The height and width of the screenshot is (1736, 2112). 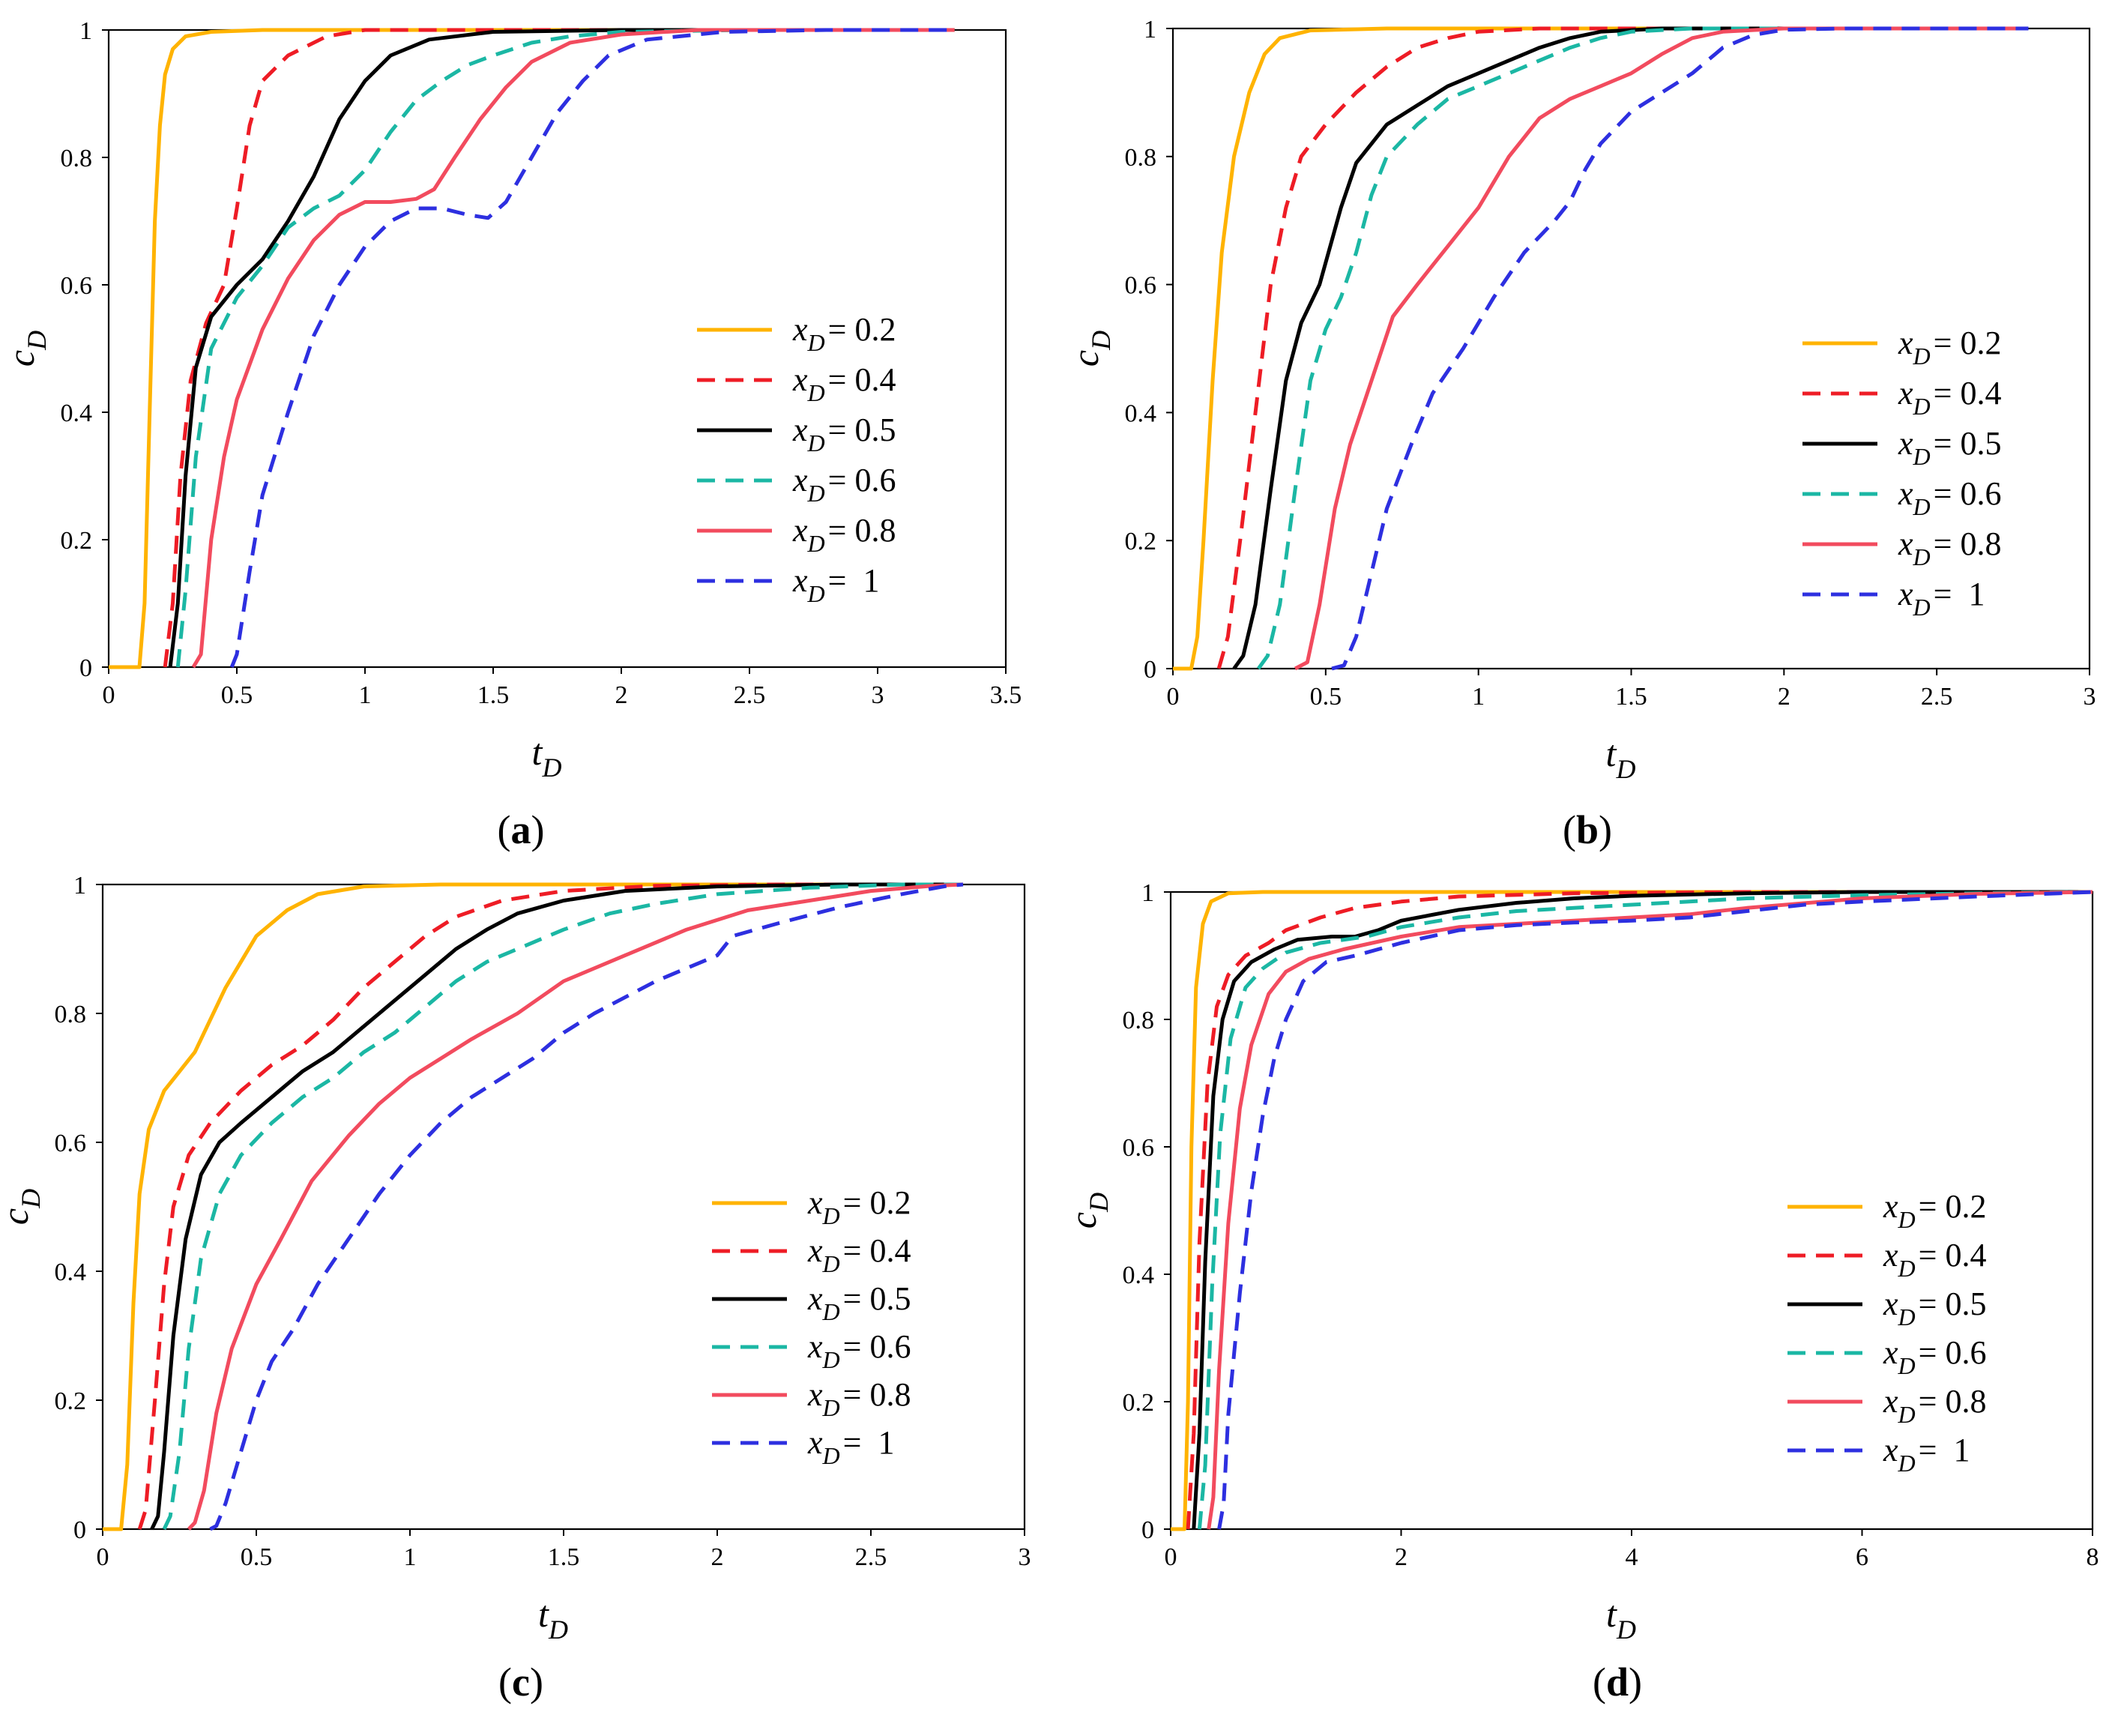 I want to click on x-axis-label-base: t, so click(x=1611, y=753).